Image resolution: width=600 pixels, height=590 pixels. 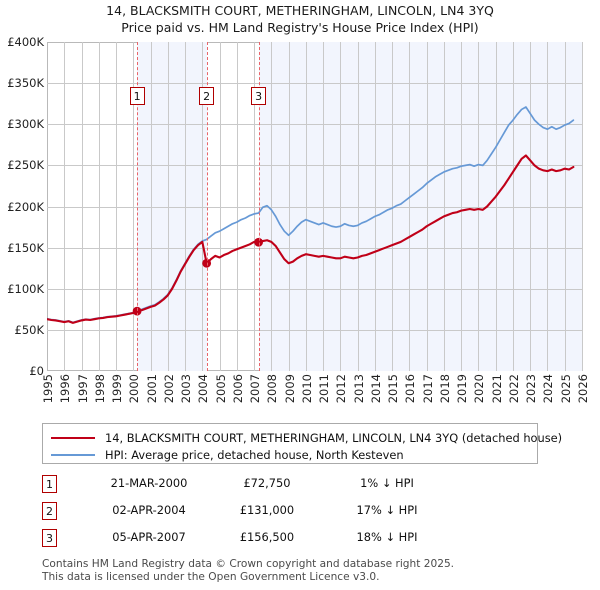 What do you see at coordinates (25, 124) in the screenshot?
I see `y-tick-label: £300K` at bounding box center [25, 124].